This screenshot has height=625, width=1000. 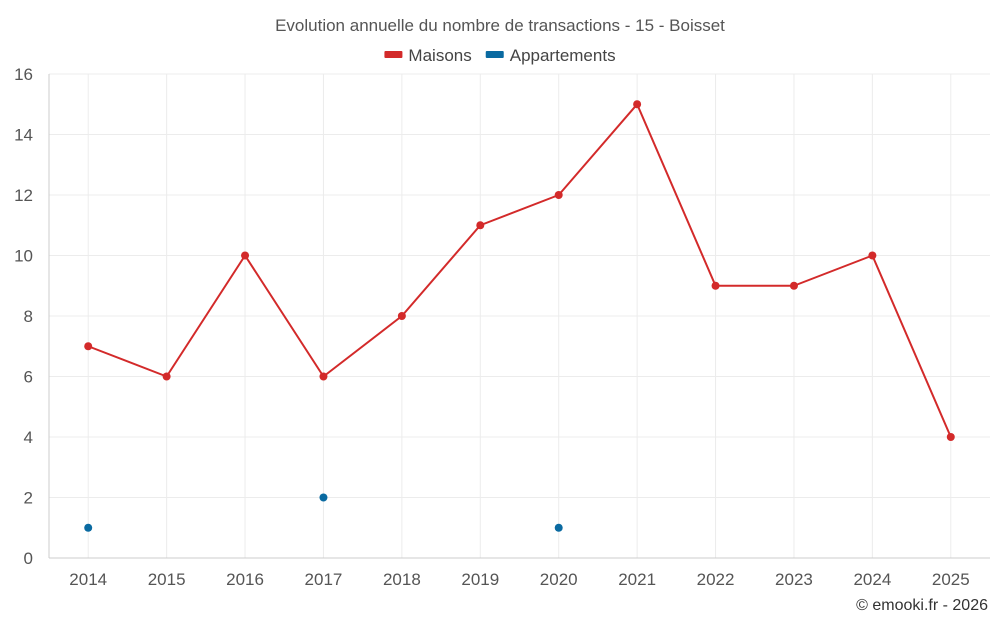 What do you see at coordinates (439, 55) in the screenshot?
I see `legend-label: Maisons` at bounding box center [439, 55].